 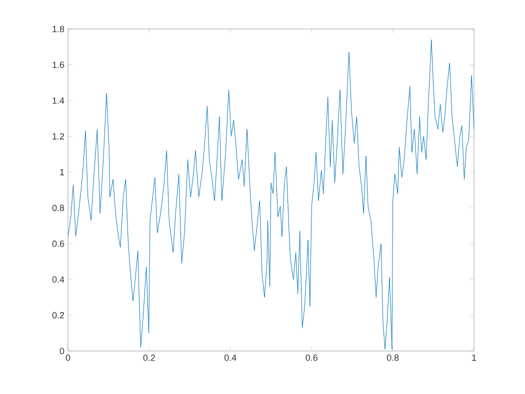 I want to click on x-tick-label: 0.4, so click(x=230, y=357).